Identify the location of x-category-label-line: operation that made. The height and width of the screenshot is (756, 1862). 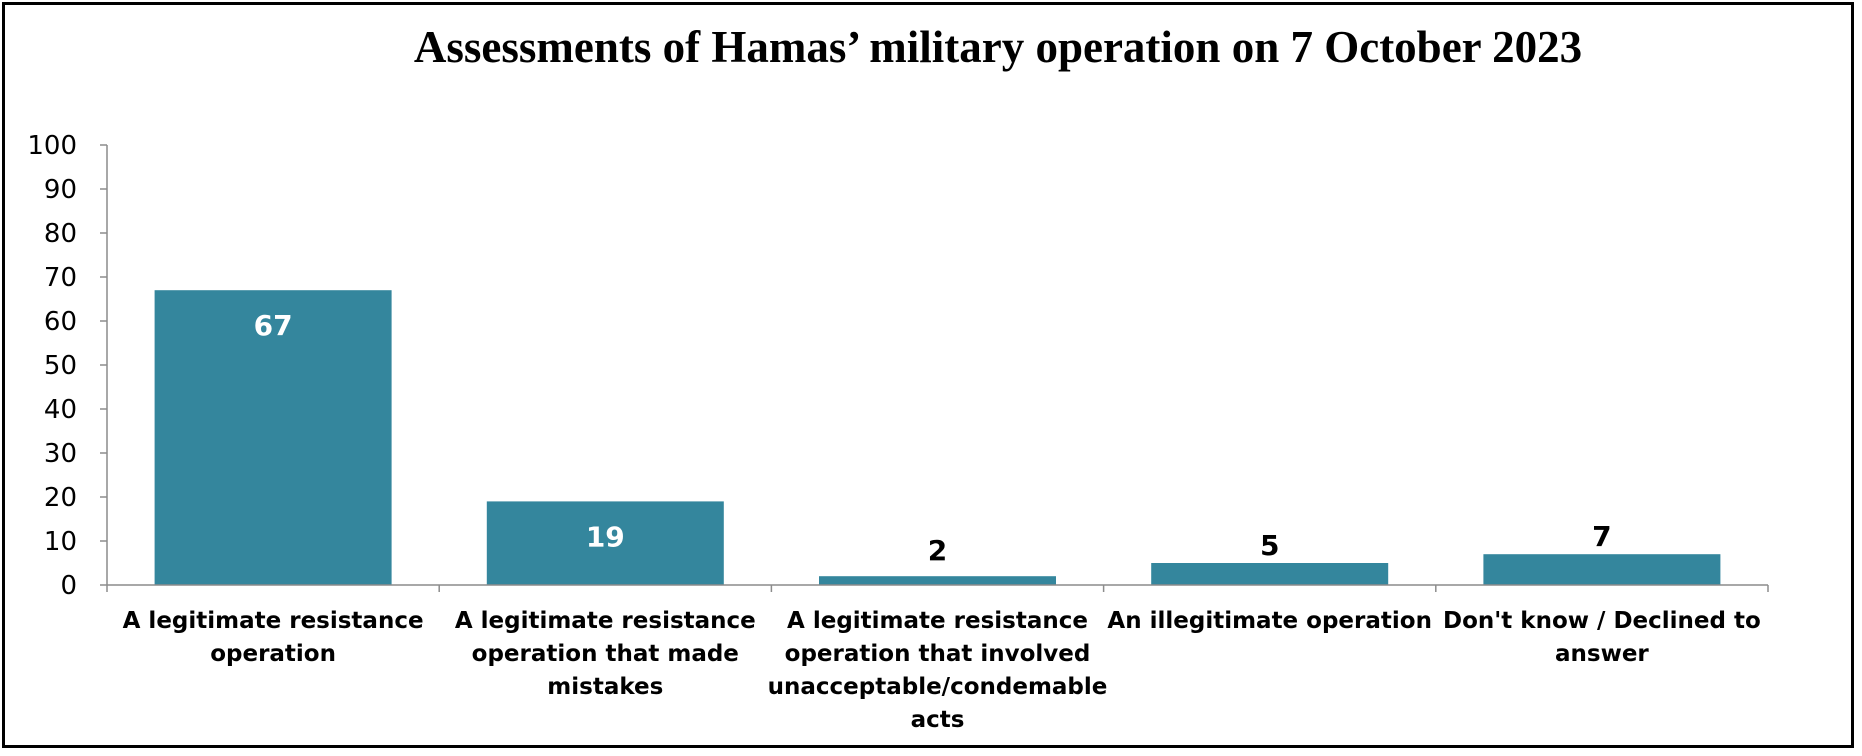
(605, 654).